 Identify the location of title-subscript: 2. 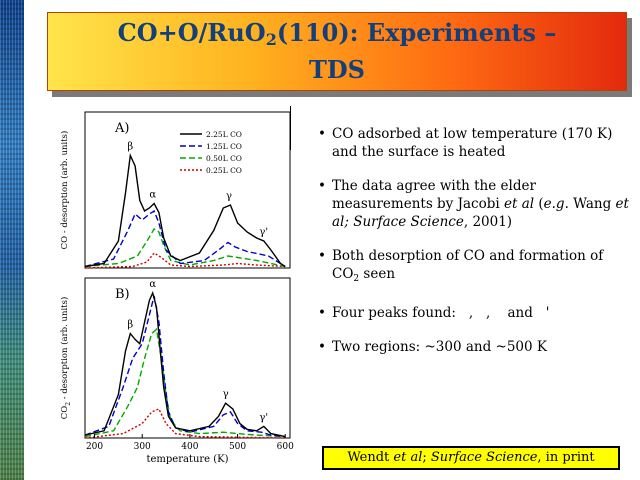
(271, 39).